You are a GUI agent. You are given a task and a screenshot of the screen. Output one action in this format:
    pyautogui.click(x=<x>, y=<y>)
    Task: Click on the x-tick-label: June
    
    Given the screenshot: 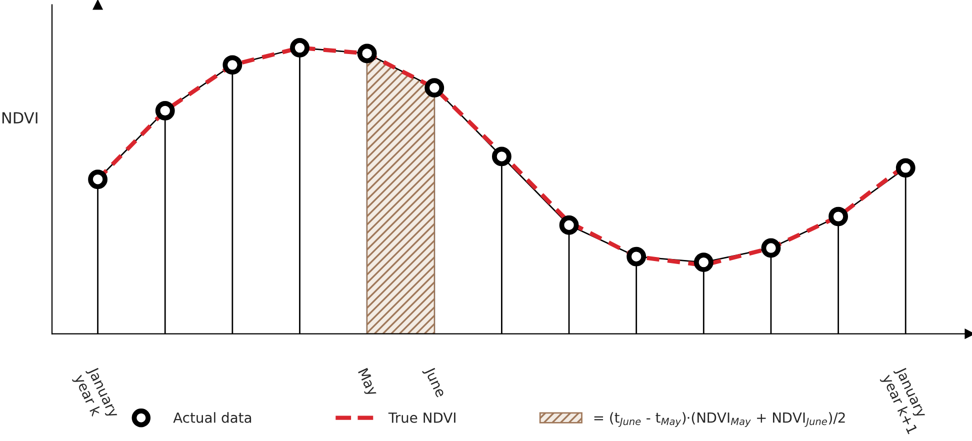 What is the action you would take?
    pyautogui.click(x=434, y=382)
    